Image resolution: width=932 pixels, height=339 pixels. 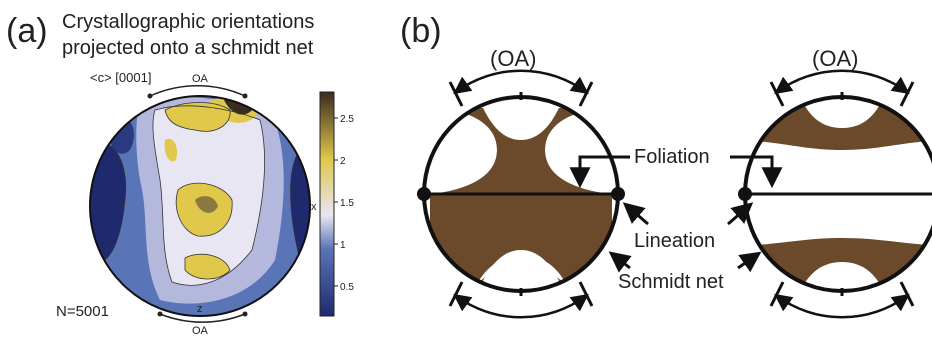 What do you see at coordinates (777, 294) in the screenshot?
I see `right-oa-bottom-tick-l` at bounding box center [777, 294].